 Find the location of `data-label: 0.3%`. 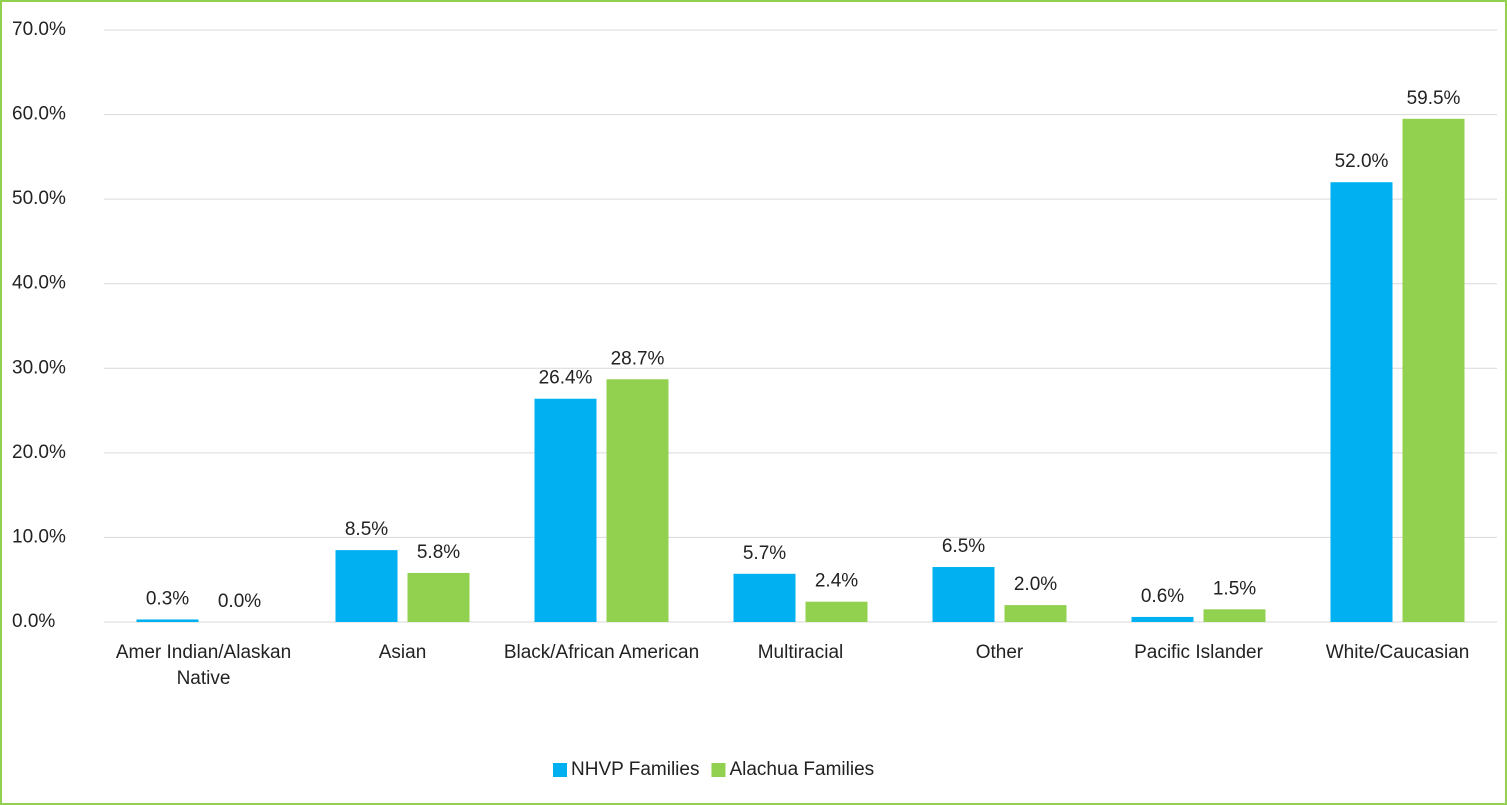

data-label: 0.3% is located at coordinates (167, 598).